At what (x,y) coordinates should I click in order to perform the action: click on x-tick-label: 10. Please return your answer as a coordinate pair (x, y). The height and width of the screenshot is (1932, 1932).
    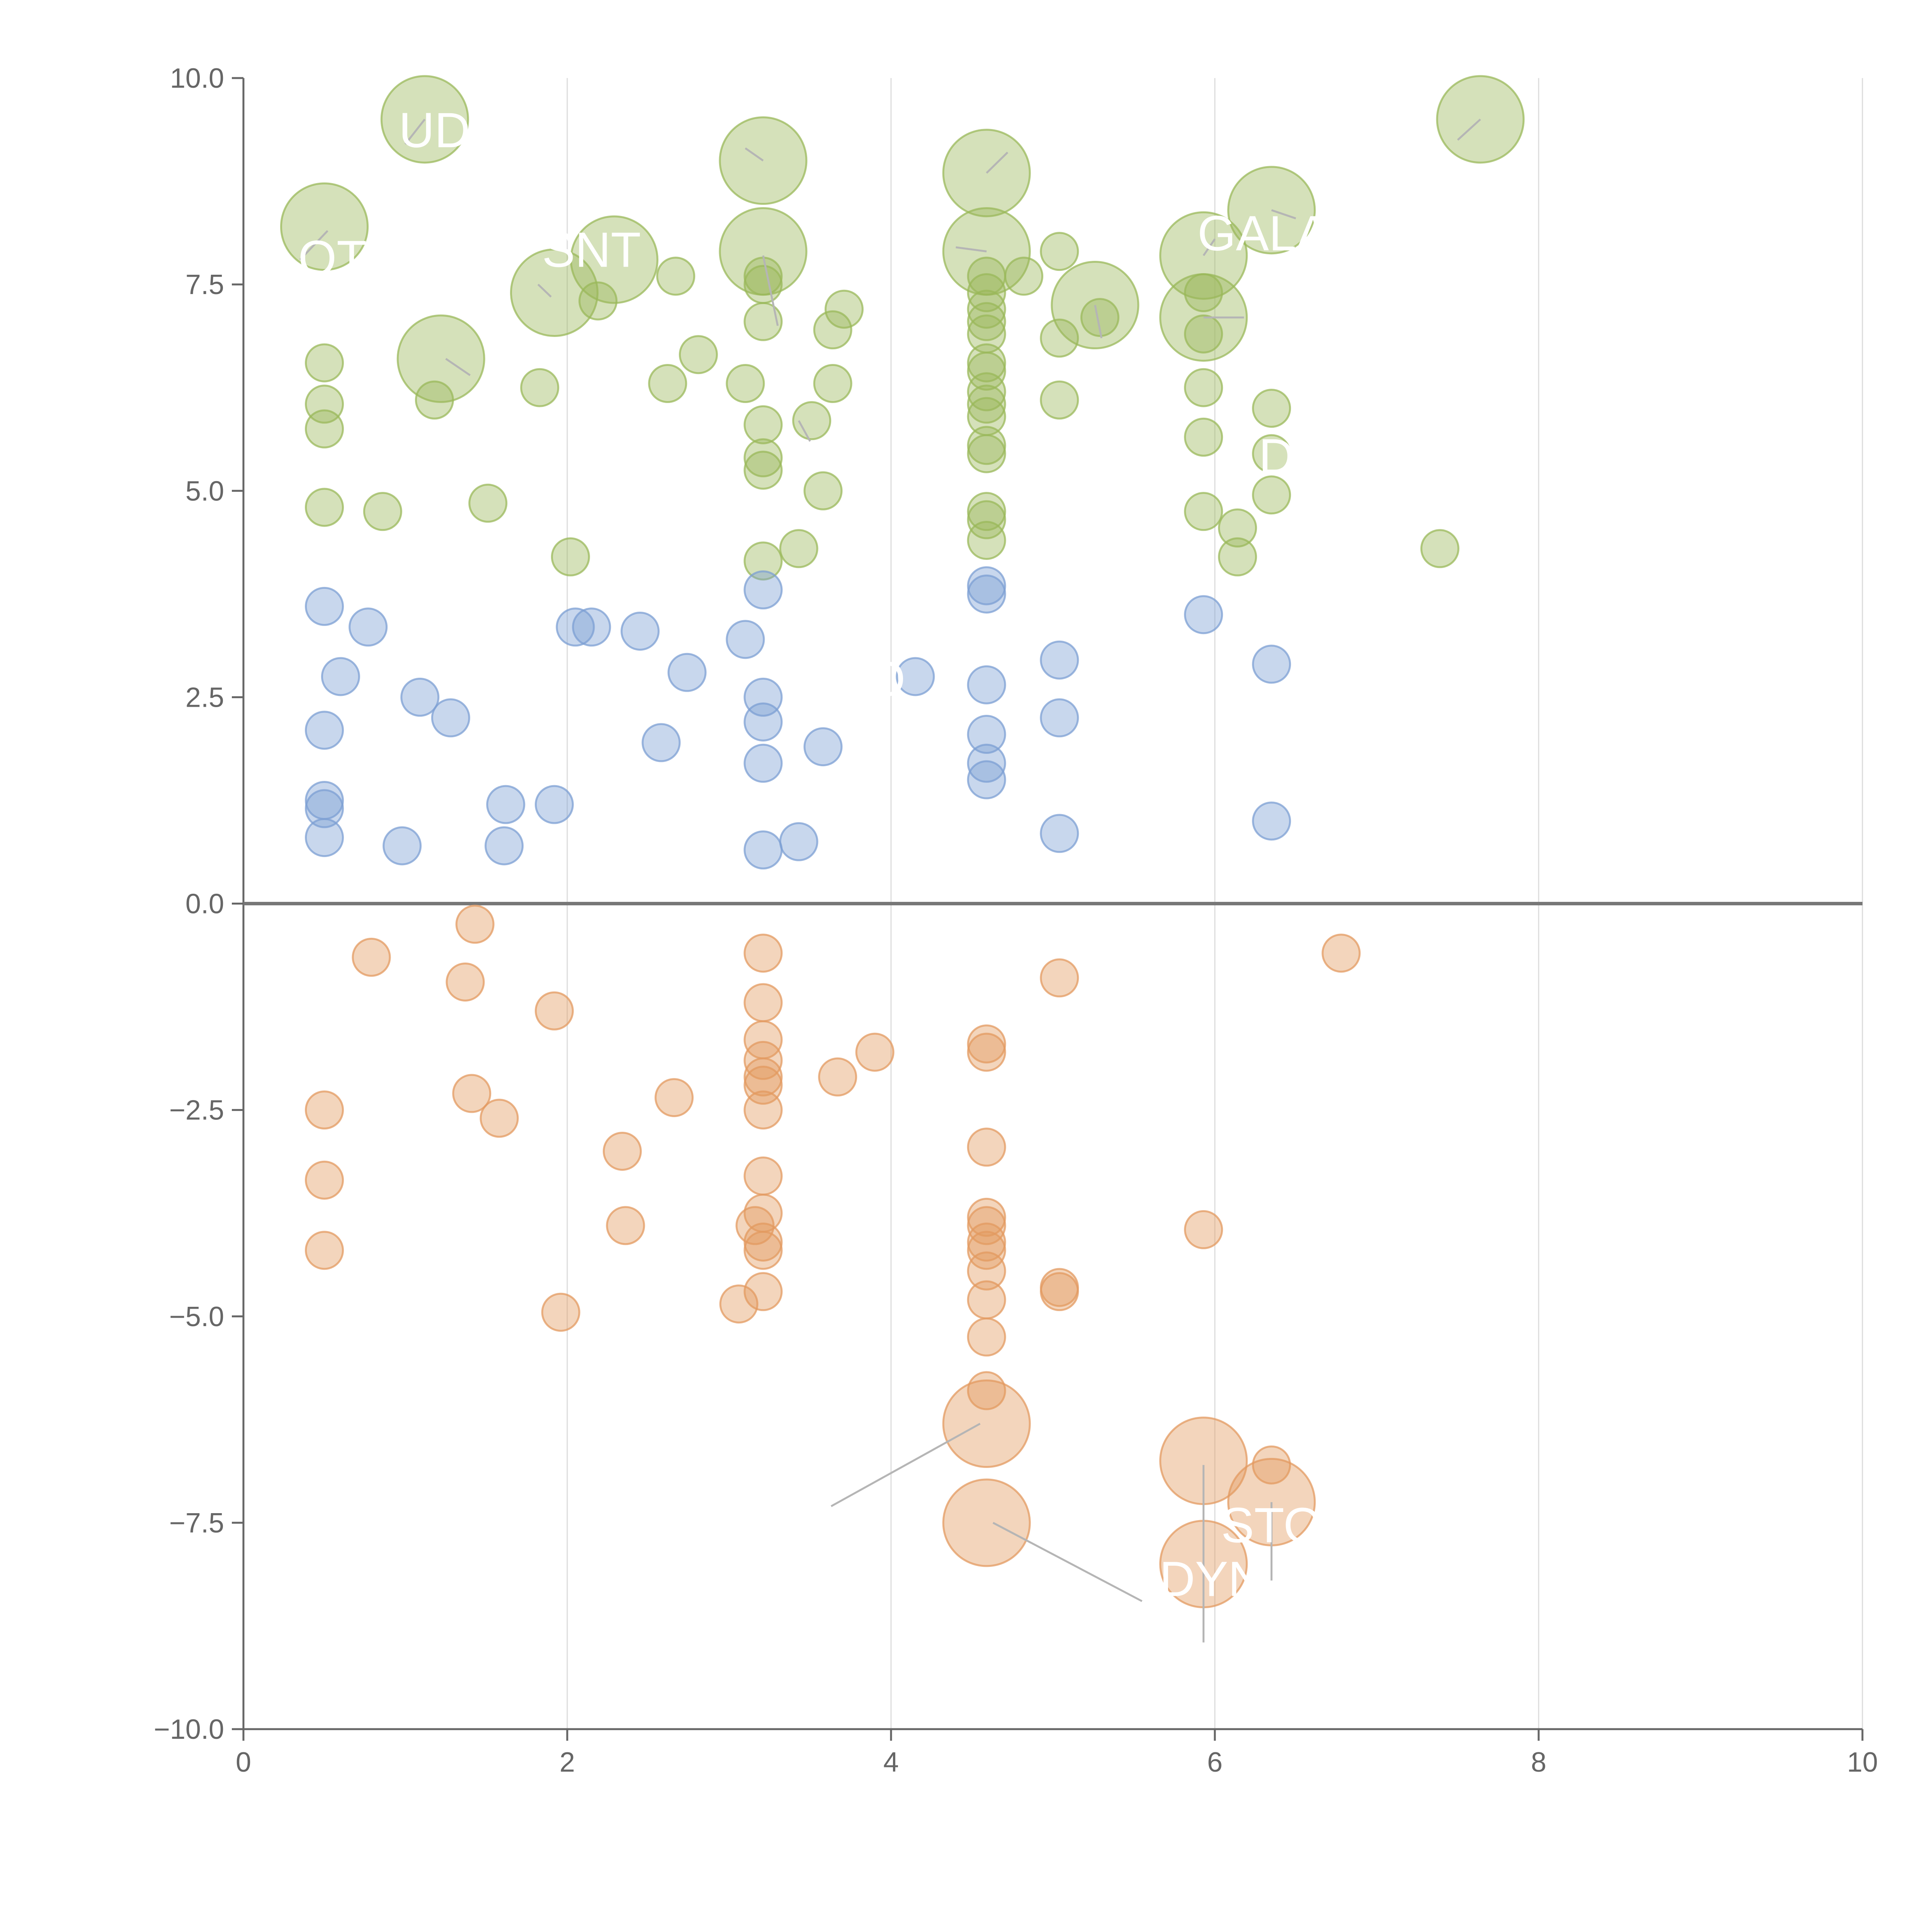
    Looking at the image, I should click on (1863, 1763).